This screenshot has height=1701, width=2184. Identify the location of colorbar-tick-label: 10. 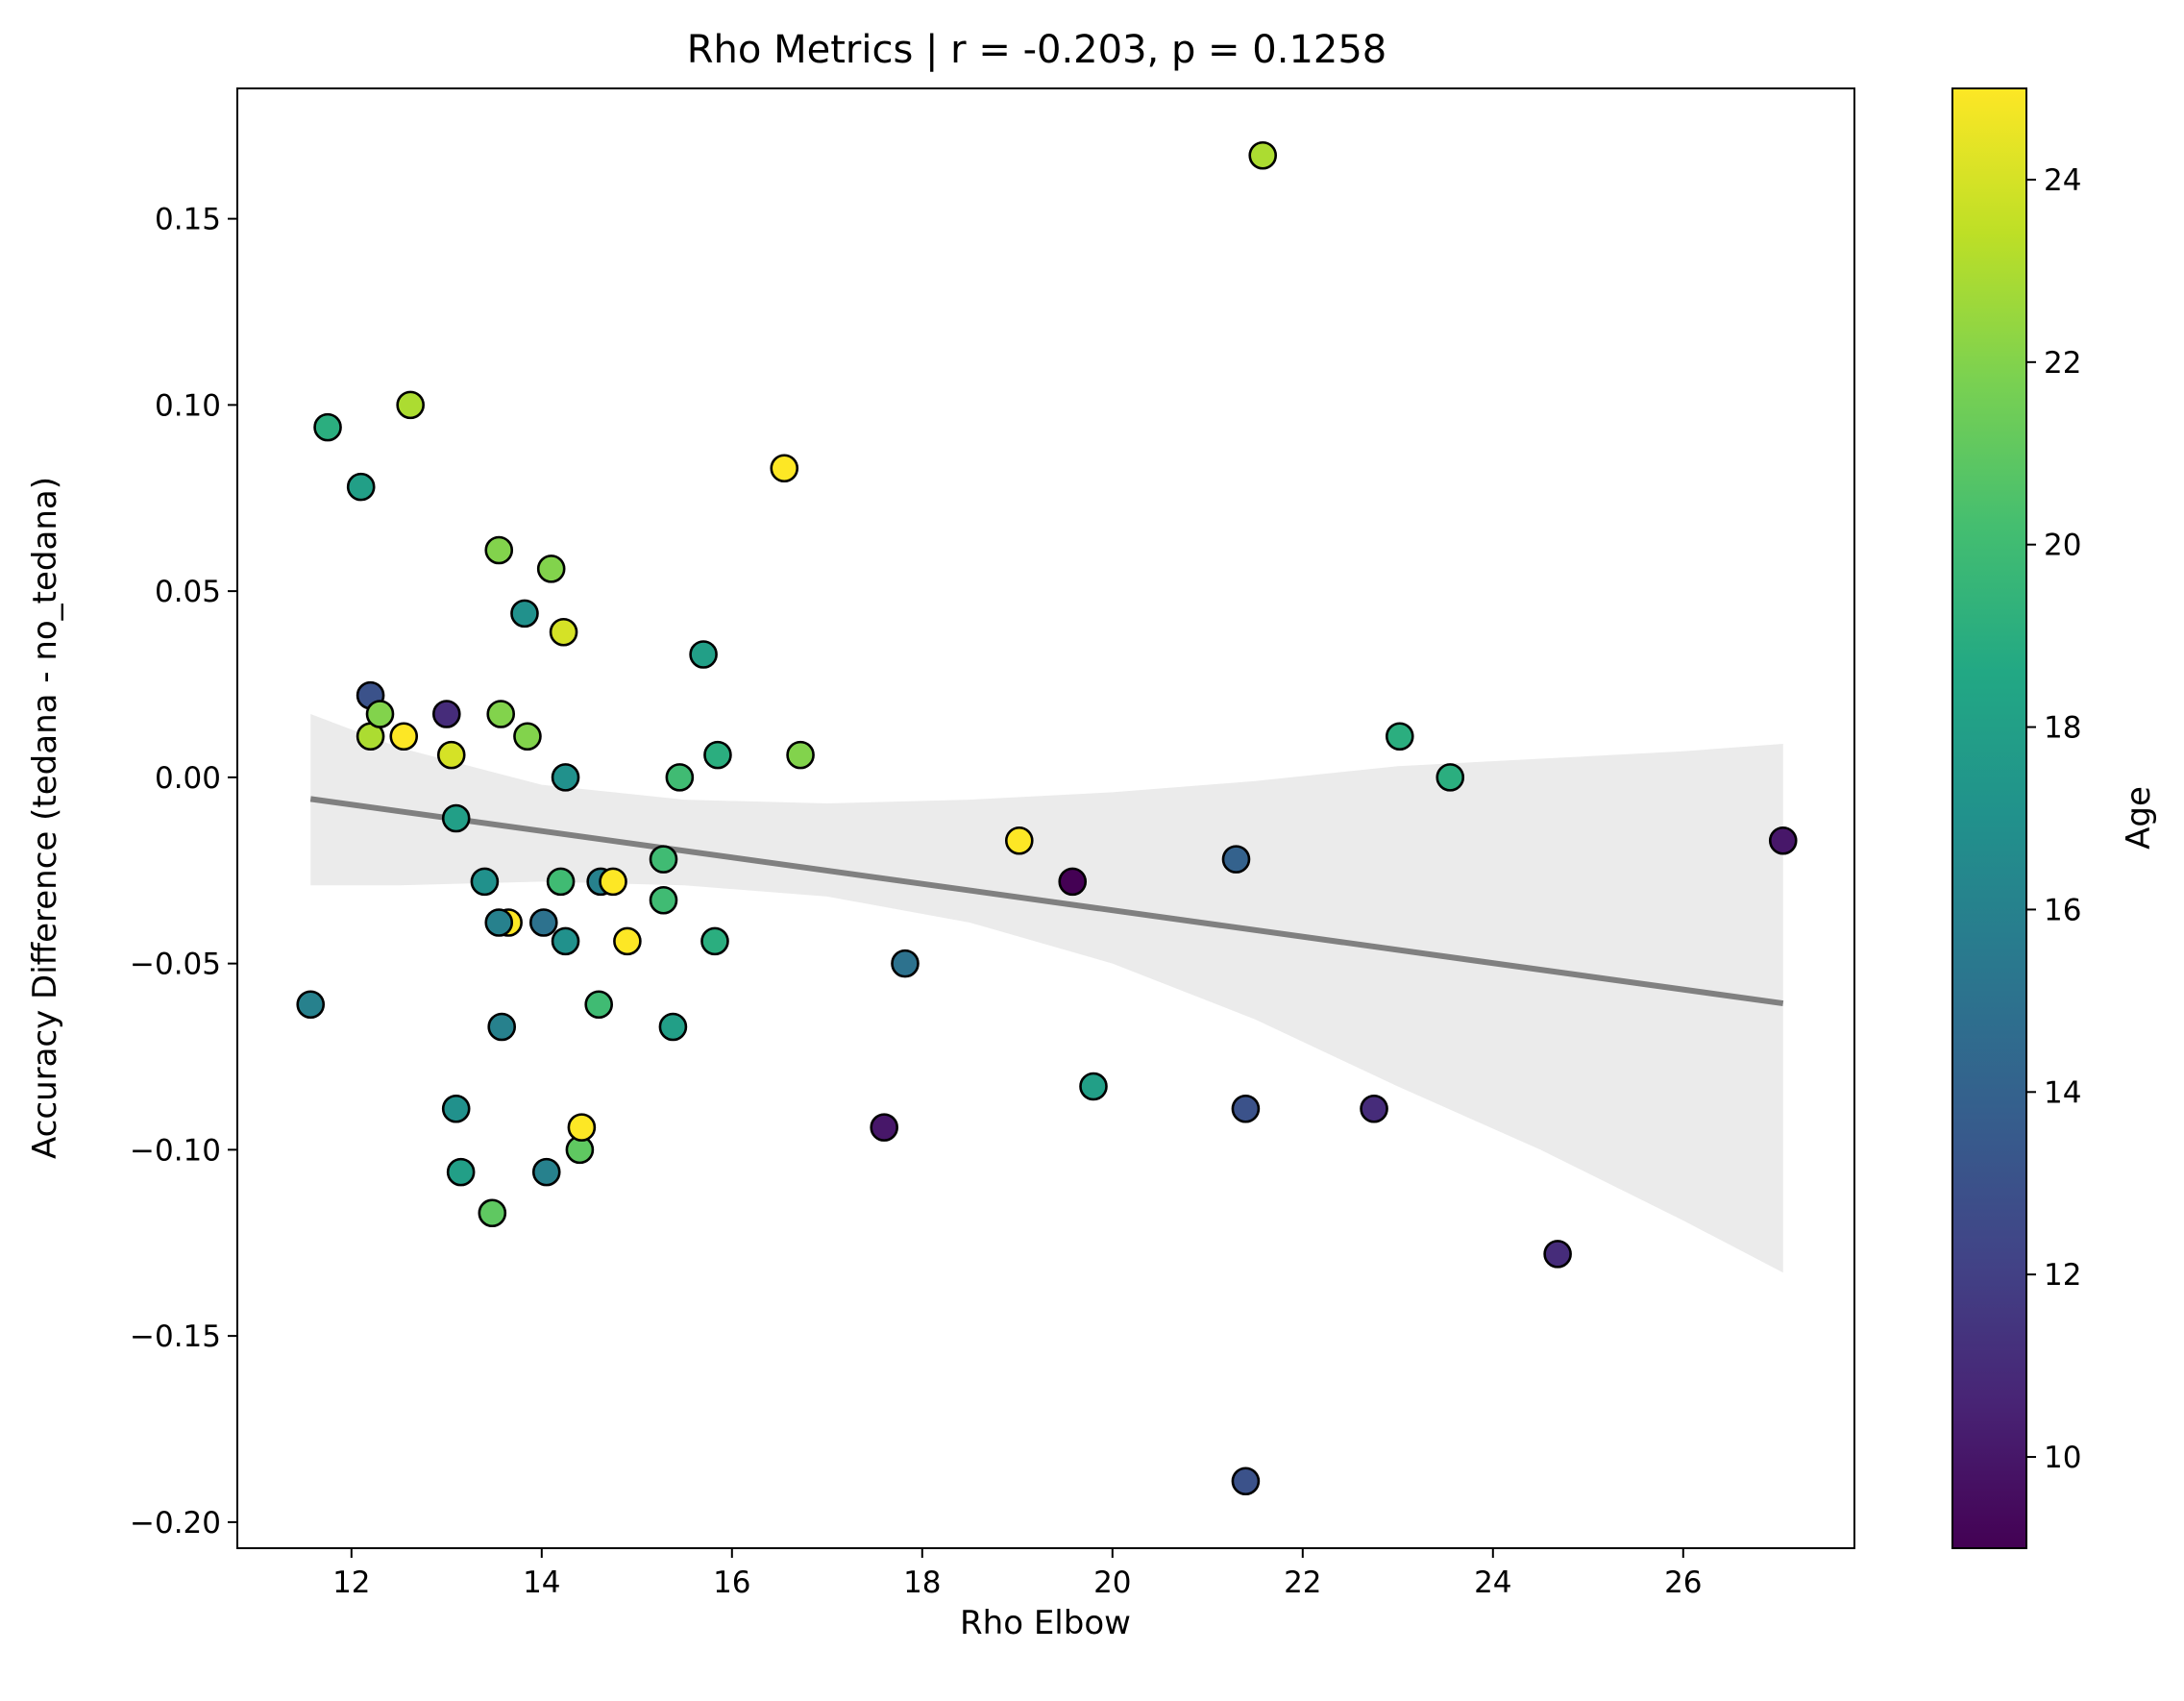
(2062, 1458).